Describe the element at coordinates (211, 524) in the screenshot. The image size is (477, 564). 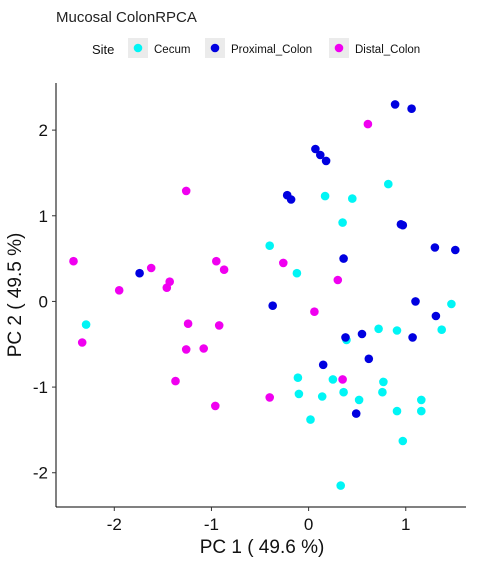
I see `x-tick-label: -1` at that location.